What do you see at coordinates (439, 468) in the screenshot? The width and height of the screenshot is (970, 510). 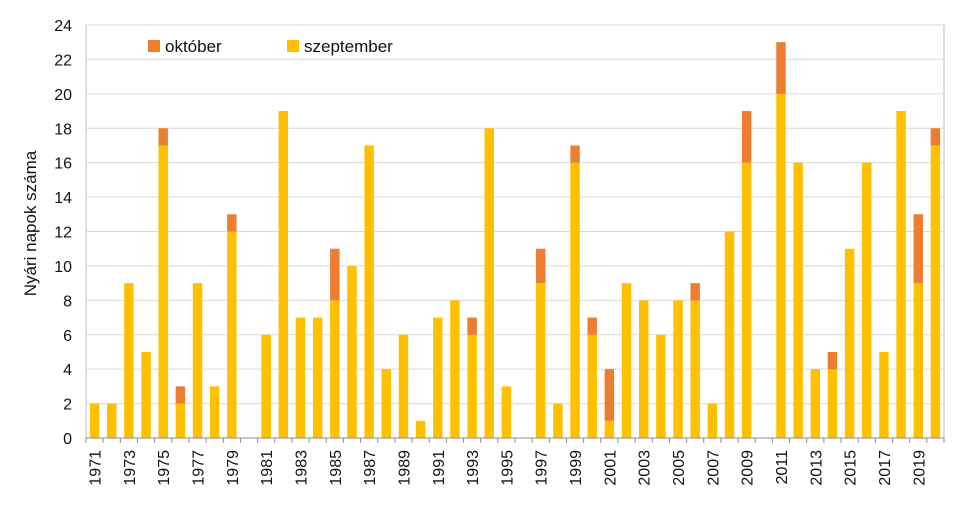 I see `x-tick-label: 1991` at bounding box center [439, 468].